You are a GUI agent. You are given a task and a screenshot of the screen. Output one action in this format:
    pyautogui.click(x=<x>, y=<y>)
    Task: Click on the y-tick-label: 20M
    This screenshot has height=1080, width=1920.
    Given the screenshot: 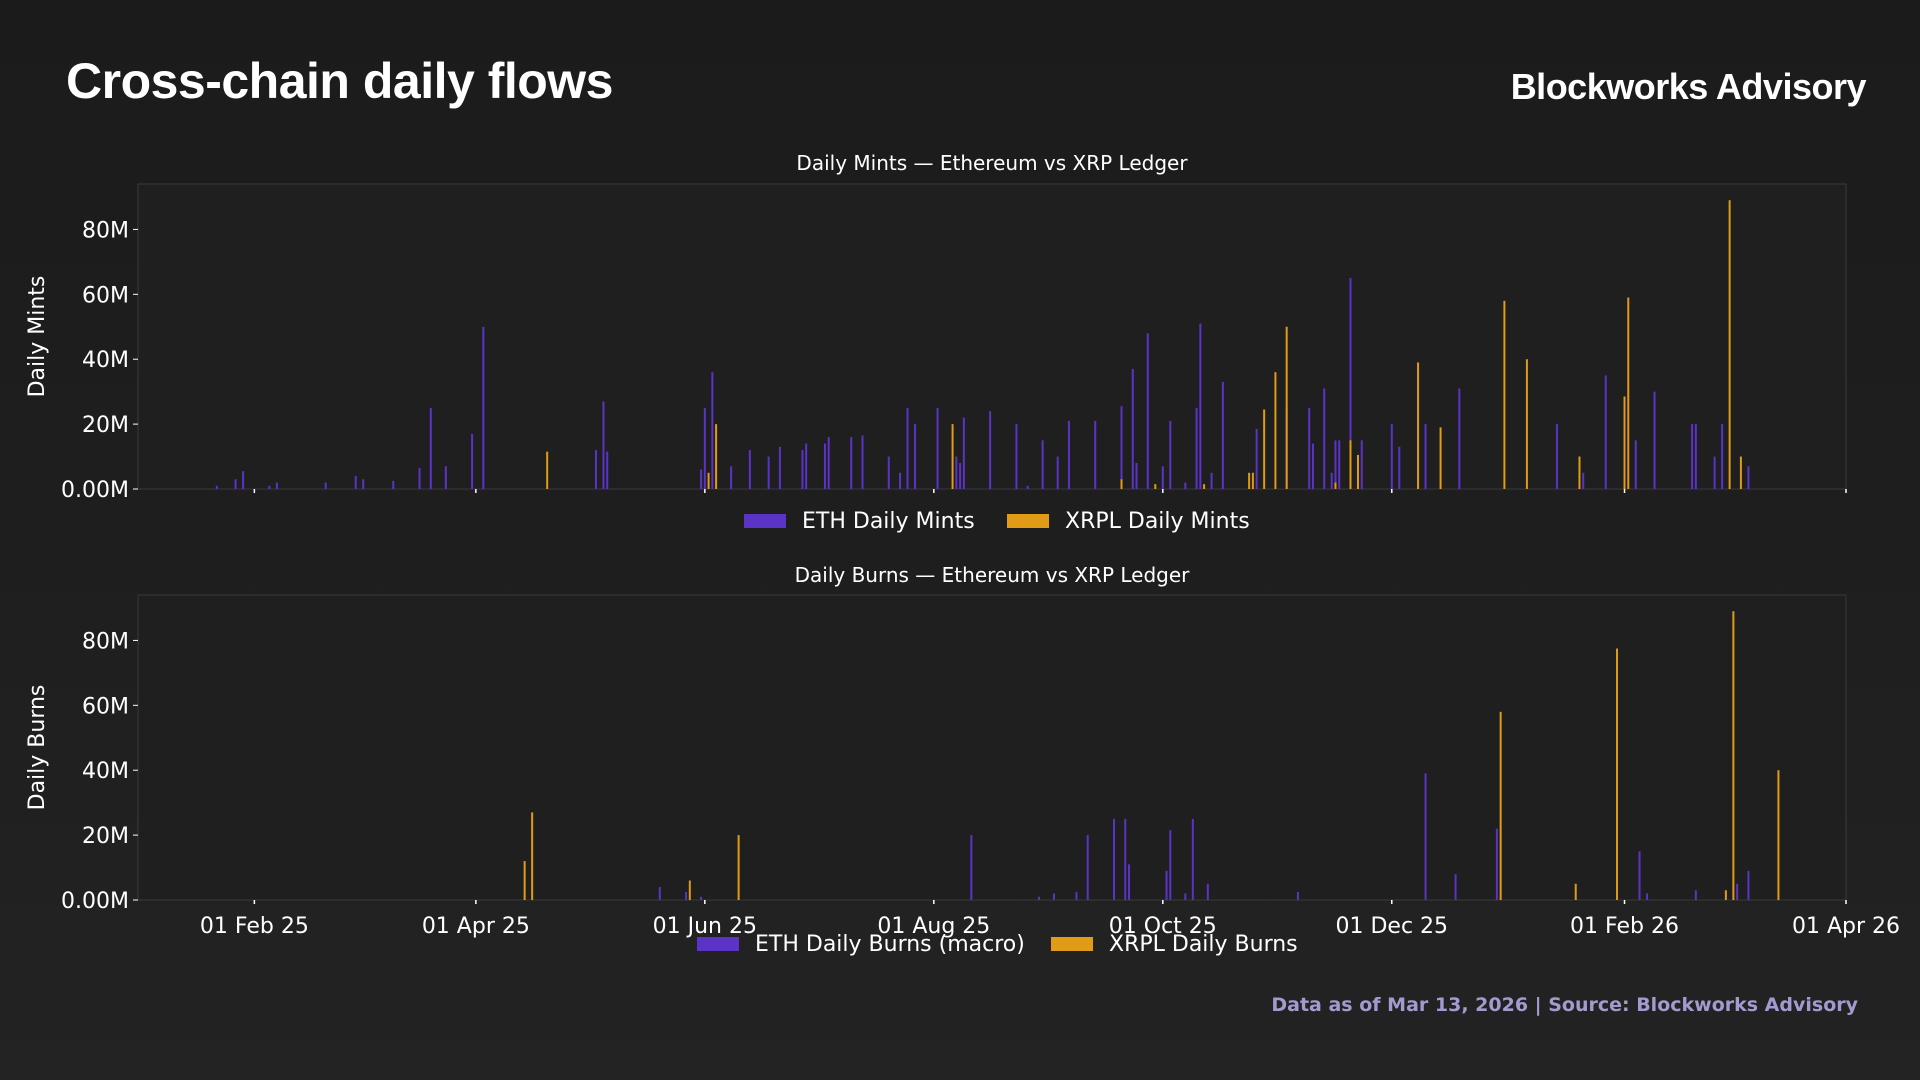 What is the action you would take?
    pyautogui.click(x=105, y=425)
    